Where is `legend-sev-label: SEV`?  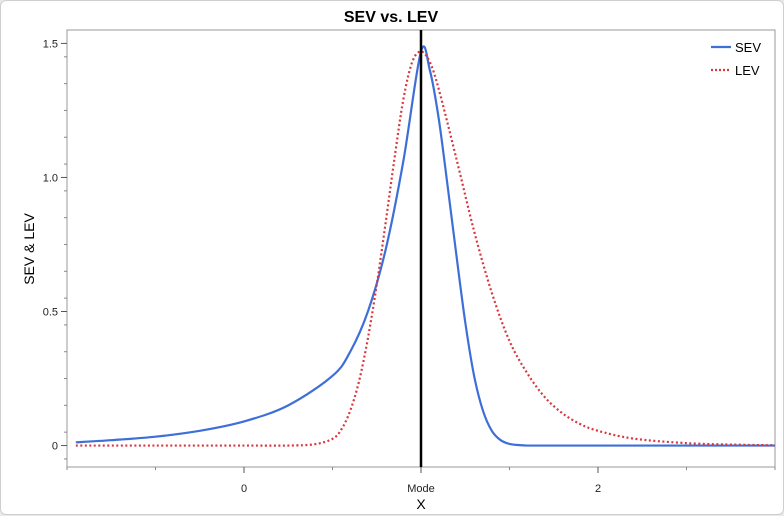 legend-sev-label: SEV is located at coordinates (748, 47).